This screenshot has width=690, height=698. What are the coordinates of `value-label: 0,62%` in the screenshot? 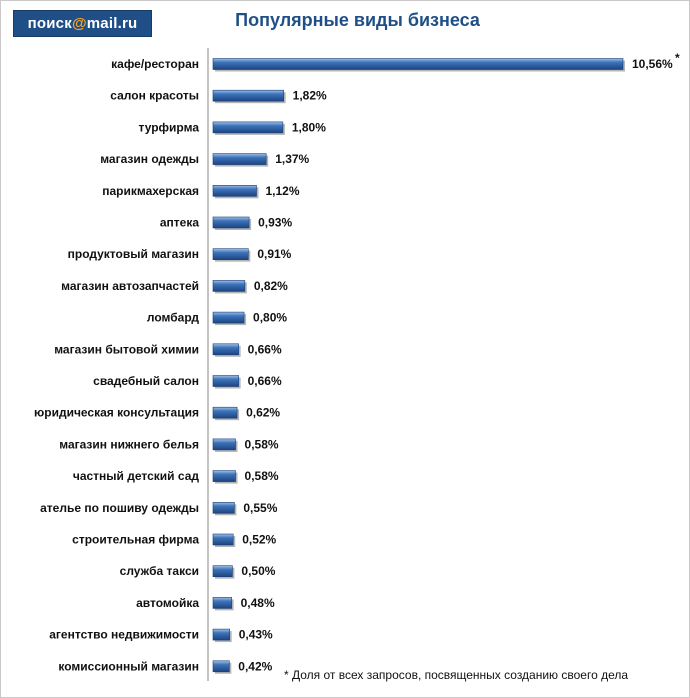 It's located at (263, 413).